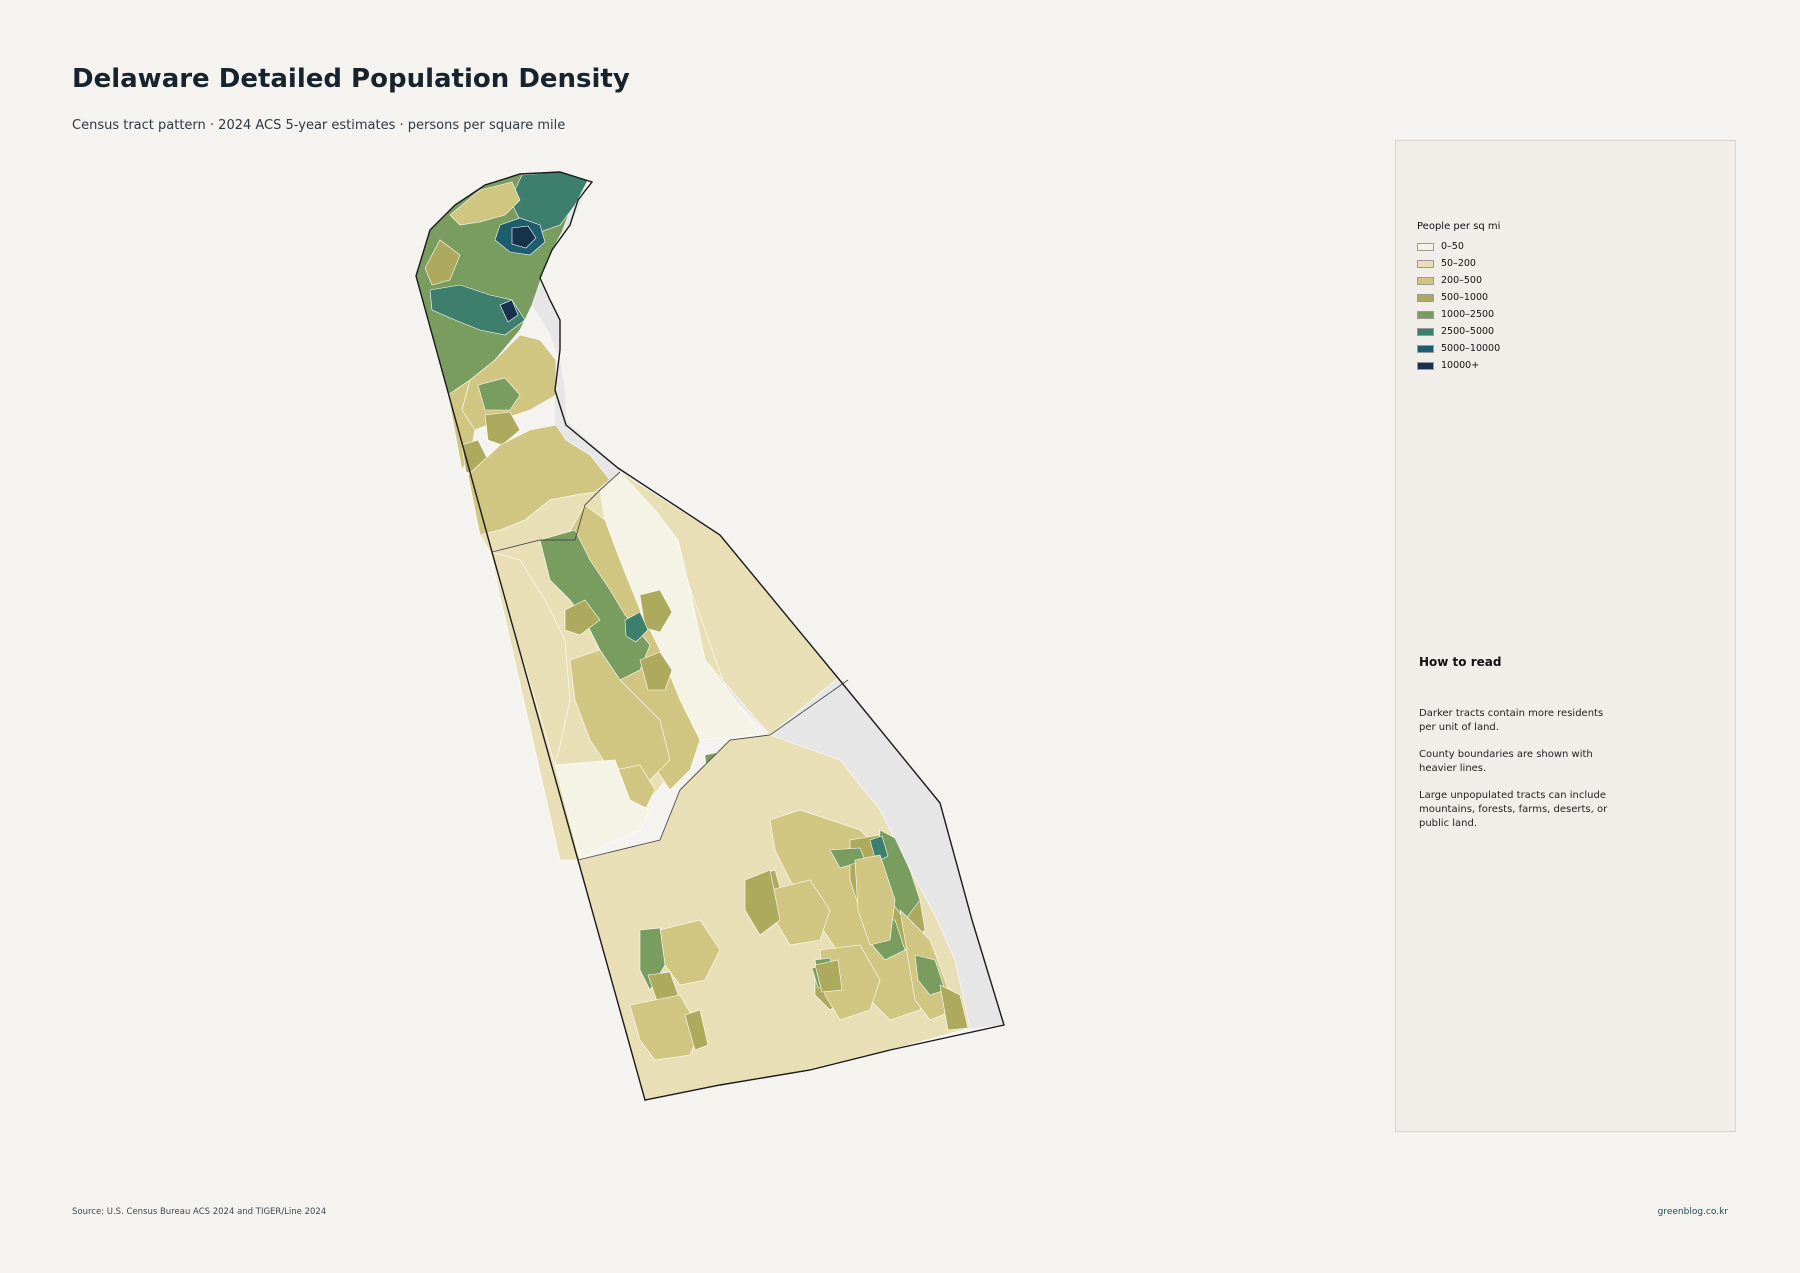 Image resolution: width=1800 pixels, height=1273 pixels. I want to click on how-to-read-title: How to read, so click(1460, 662).